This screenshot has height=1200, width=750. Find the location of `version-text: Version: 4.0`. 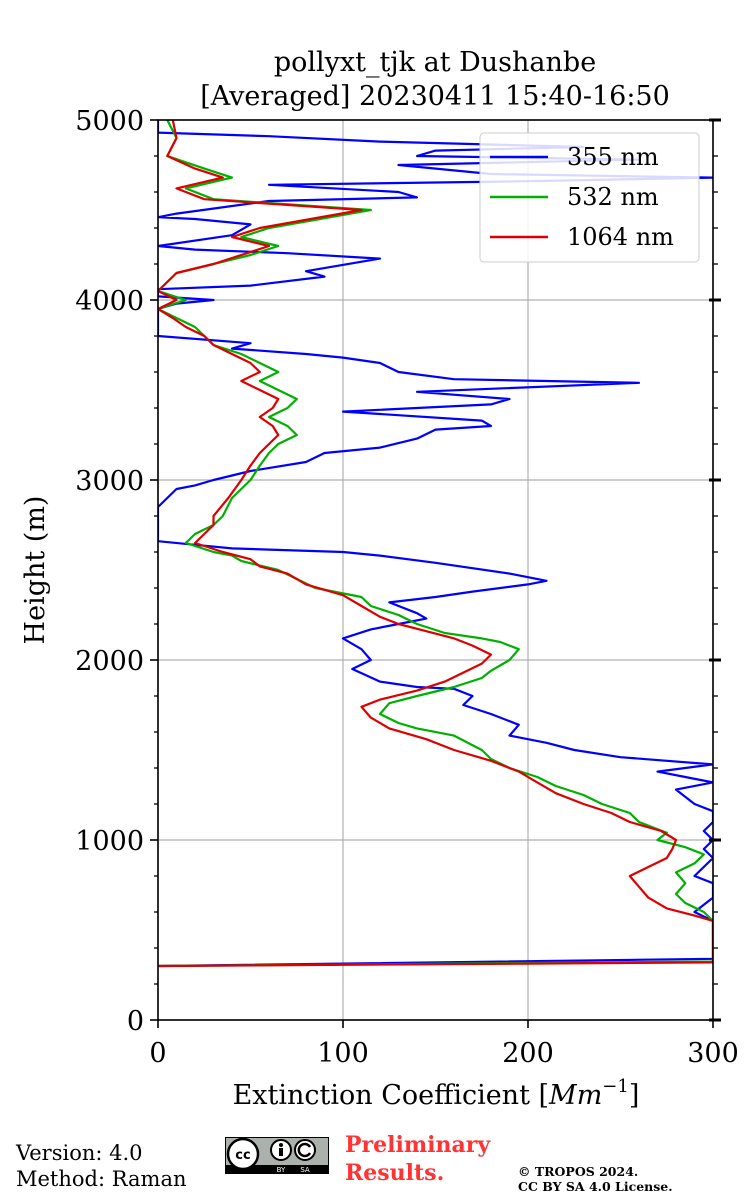

version-text: Version: 4.0 is located at coordinates (79, 1153).